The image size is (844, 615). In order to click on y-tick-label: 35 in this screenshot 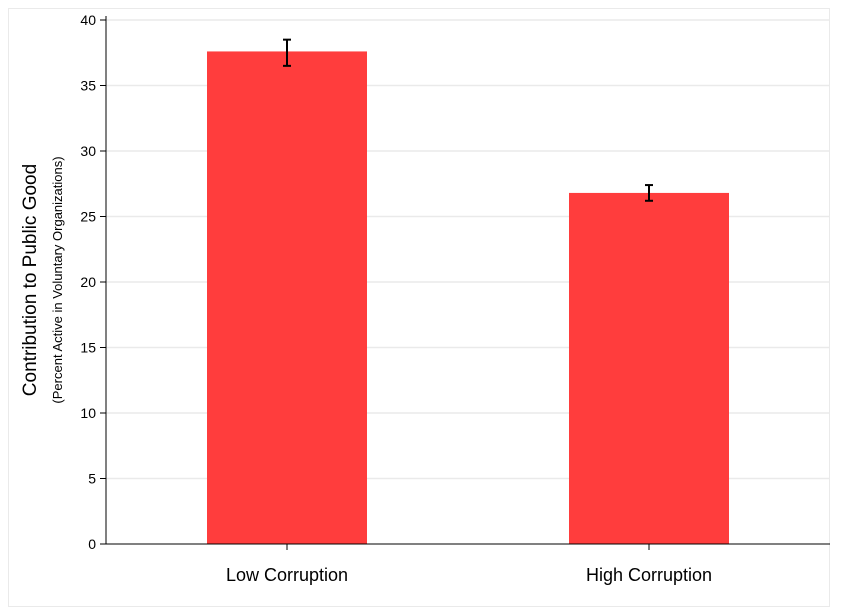, I will do `click(88, 86)`.